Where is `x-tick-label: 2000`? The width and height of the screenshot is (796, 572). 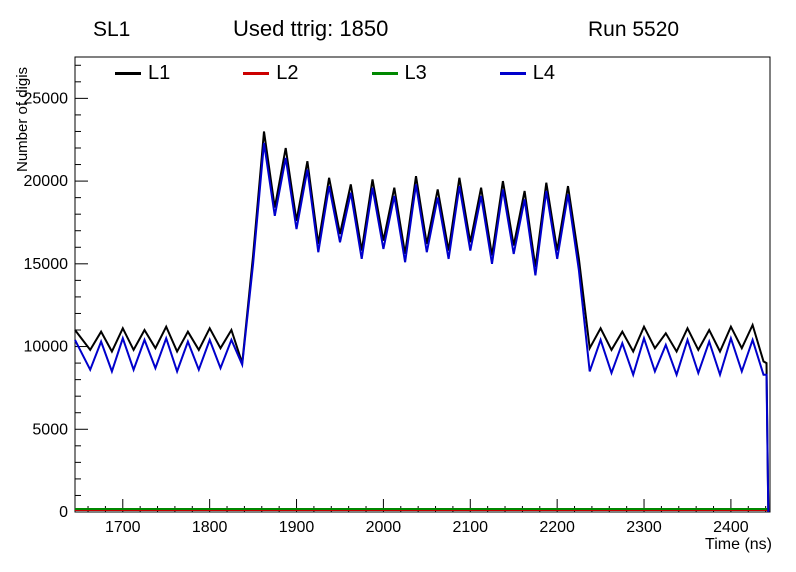 x-tick-label: 2000 is located at coordinates (384, 527).